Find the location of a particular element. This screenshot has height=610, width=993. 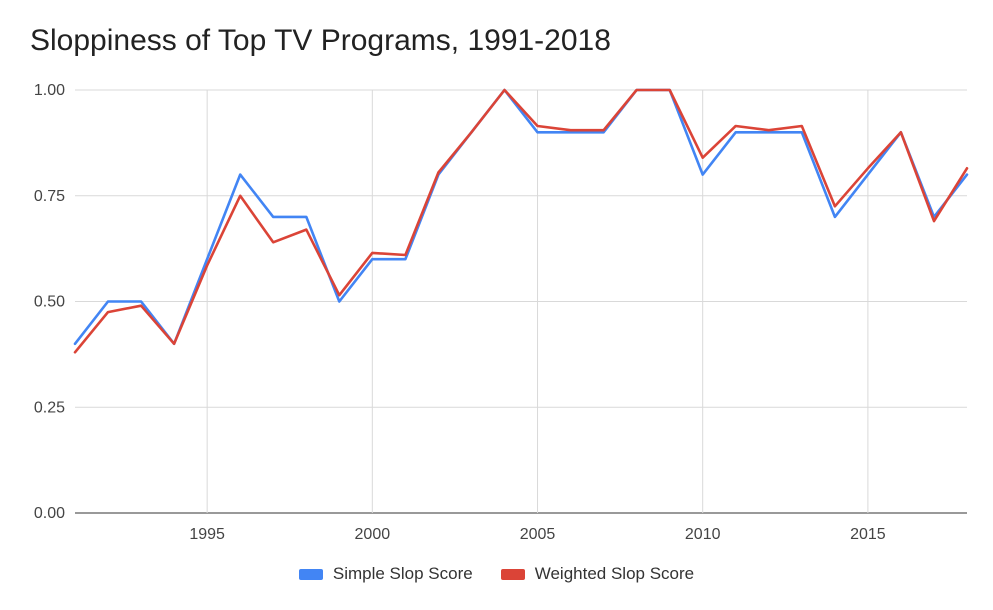

legend-label-weighted: Weighted Slop Score is located at coordinates (614, 573).